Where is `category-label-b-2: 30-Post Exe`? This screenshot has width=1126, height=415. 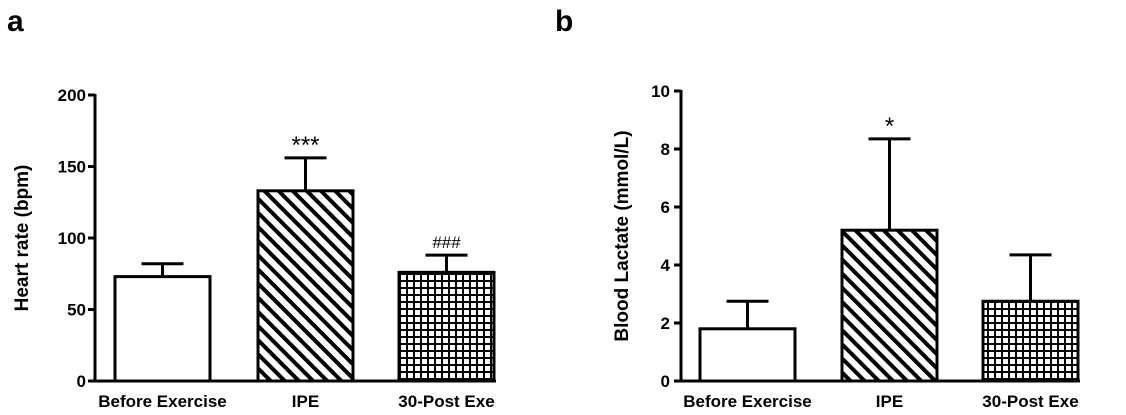 category-label-b-2: 30-Post Exe is located at coordinates (1030, 401).